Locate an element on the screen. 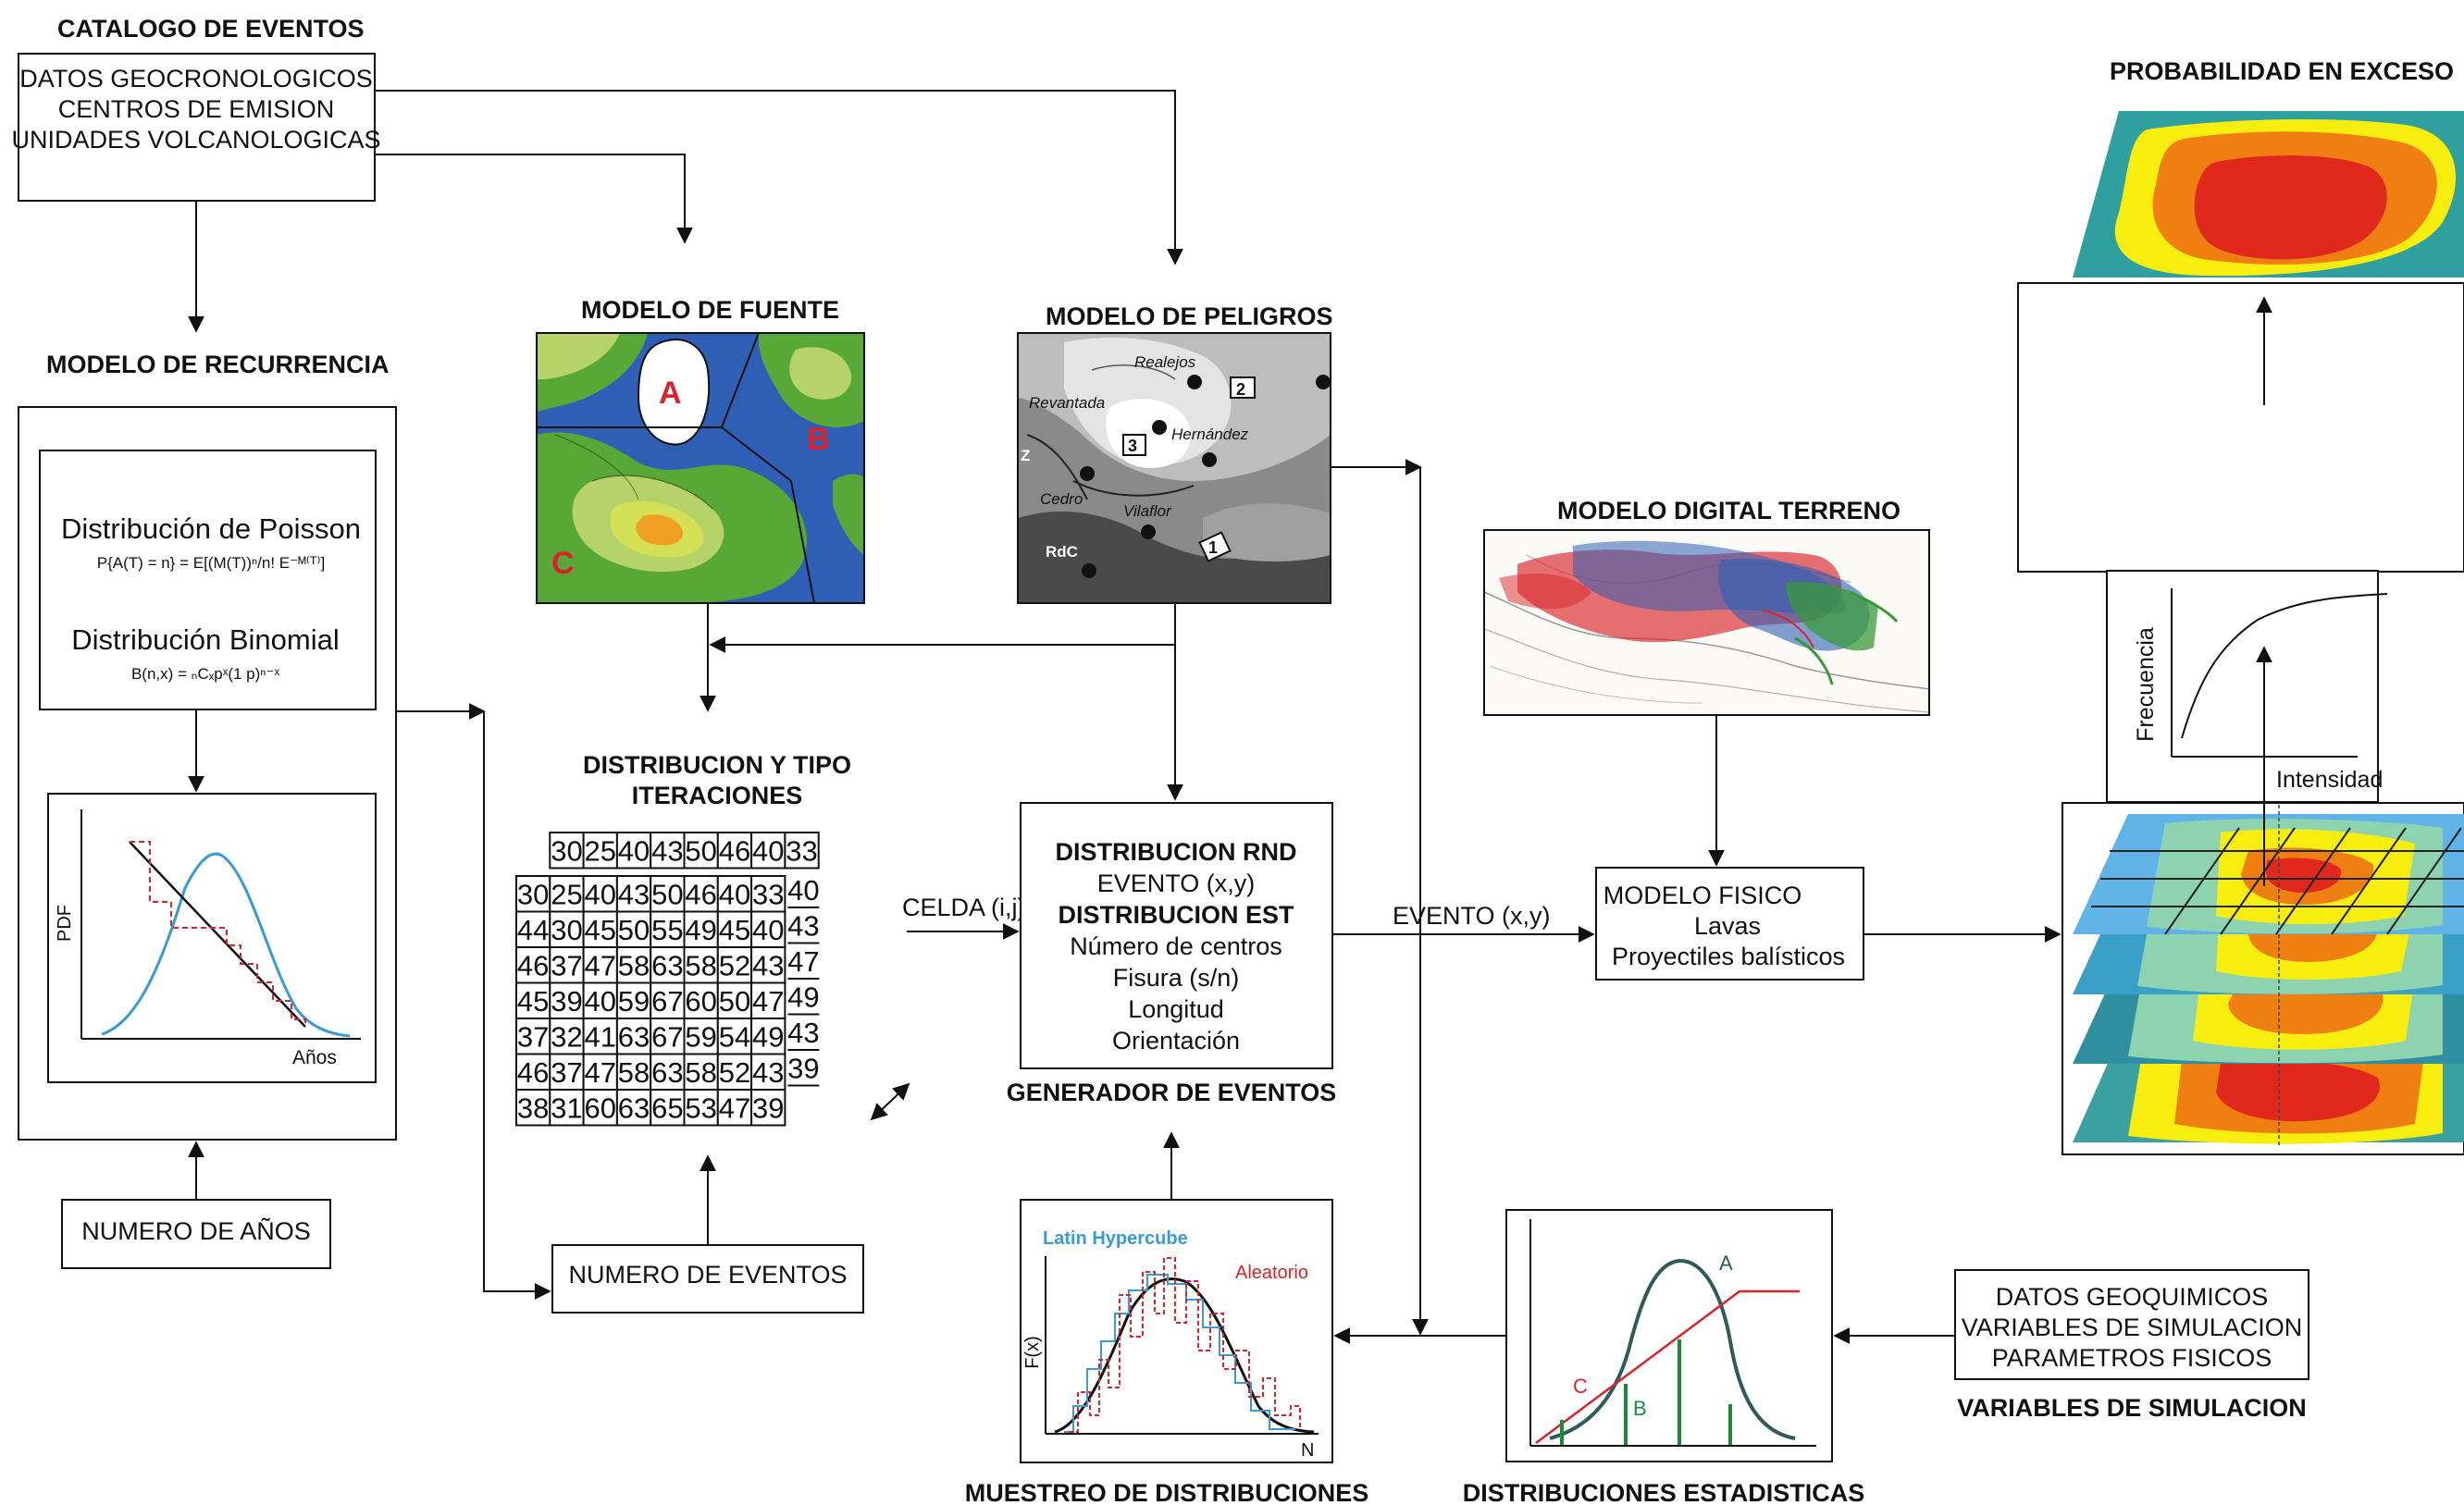 The width and height of the screenshot is (2464, 1505). generator-box is located at coordinates (1177, 935).